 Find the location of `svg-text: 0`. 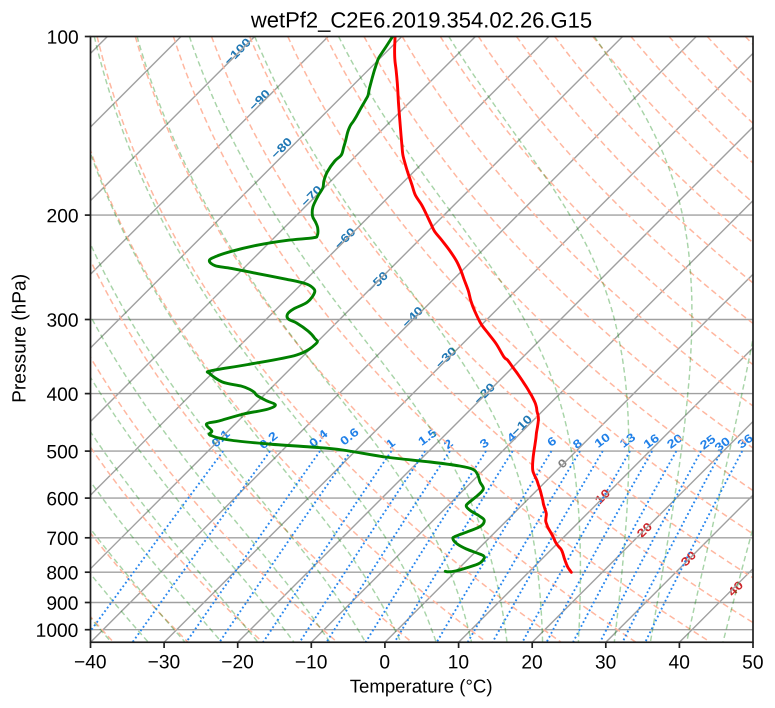

svg-text: 0 is located at coordinates (384, 662).